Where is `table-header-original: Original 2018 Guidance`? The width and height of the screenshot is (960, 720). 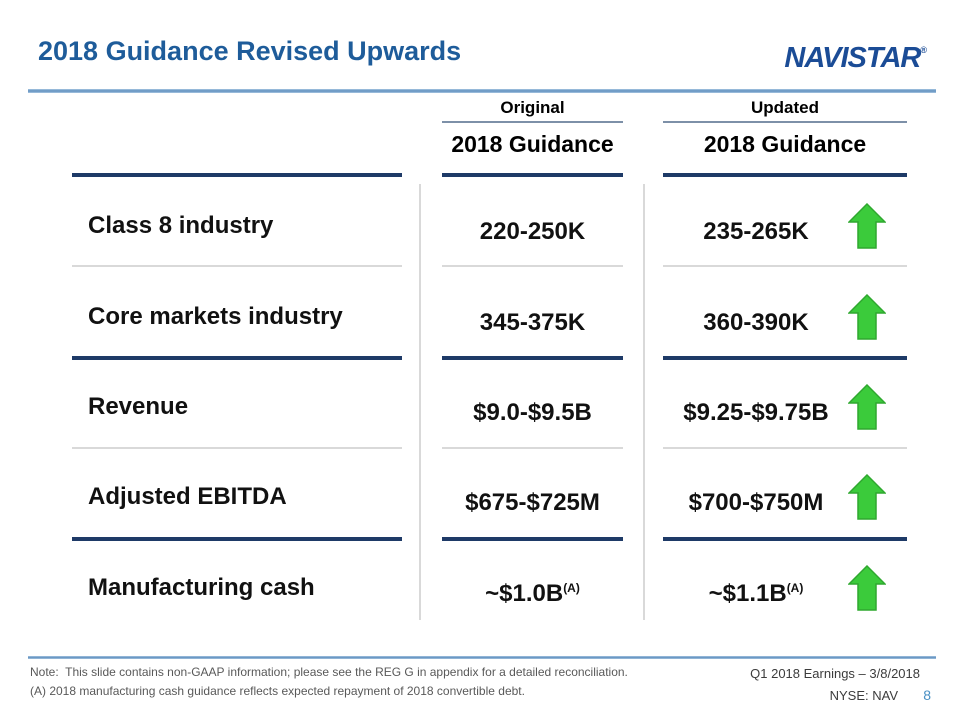 table-header-original: Original 2018 Guidance is located at coordinates (532, 128).